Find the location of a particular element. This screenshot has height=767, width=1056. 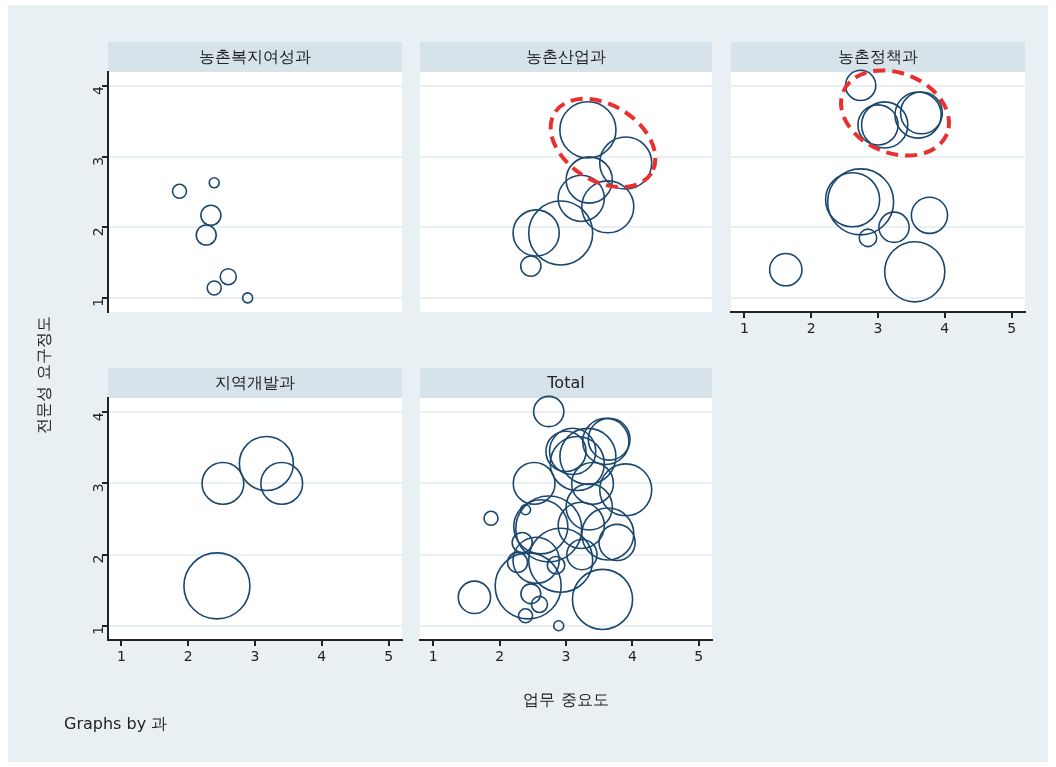

y-axis-title: 전문성 요구정도 is located at coordinates (43, 375).